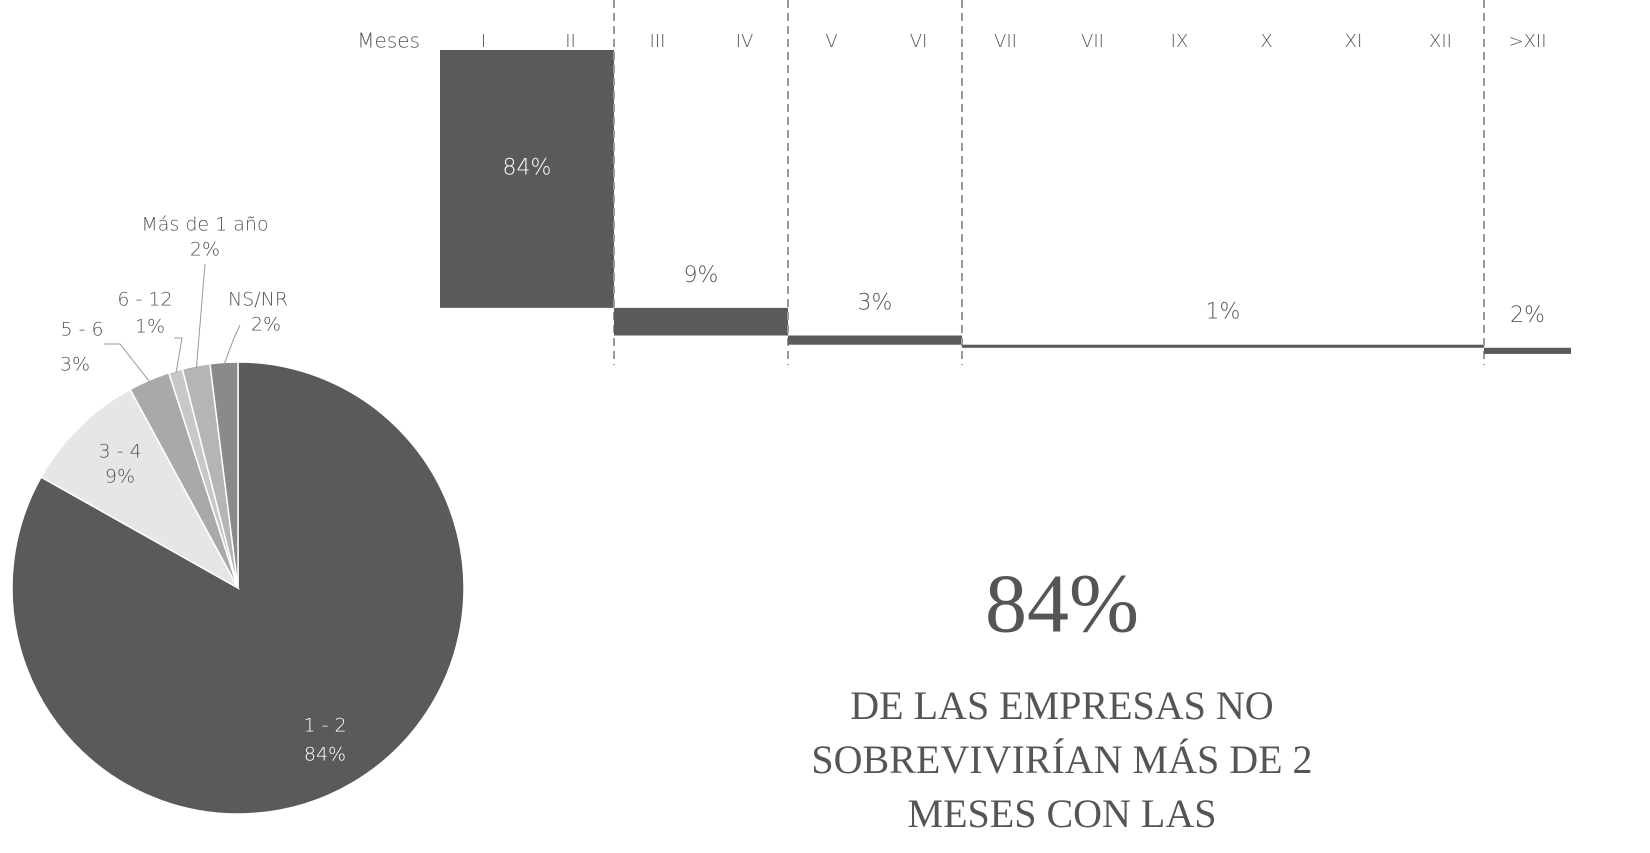 This screenshot has height=853, width=1650. Describe the element at coordinates (831, 41) in the screenshot. I see `month-label: V` at that location.